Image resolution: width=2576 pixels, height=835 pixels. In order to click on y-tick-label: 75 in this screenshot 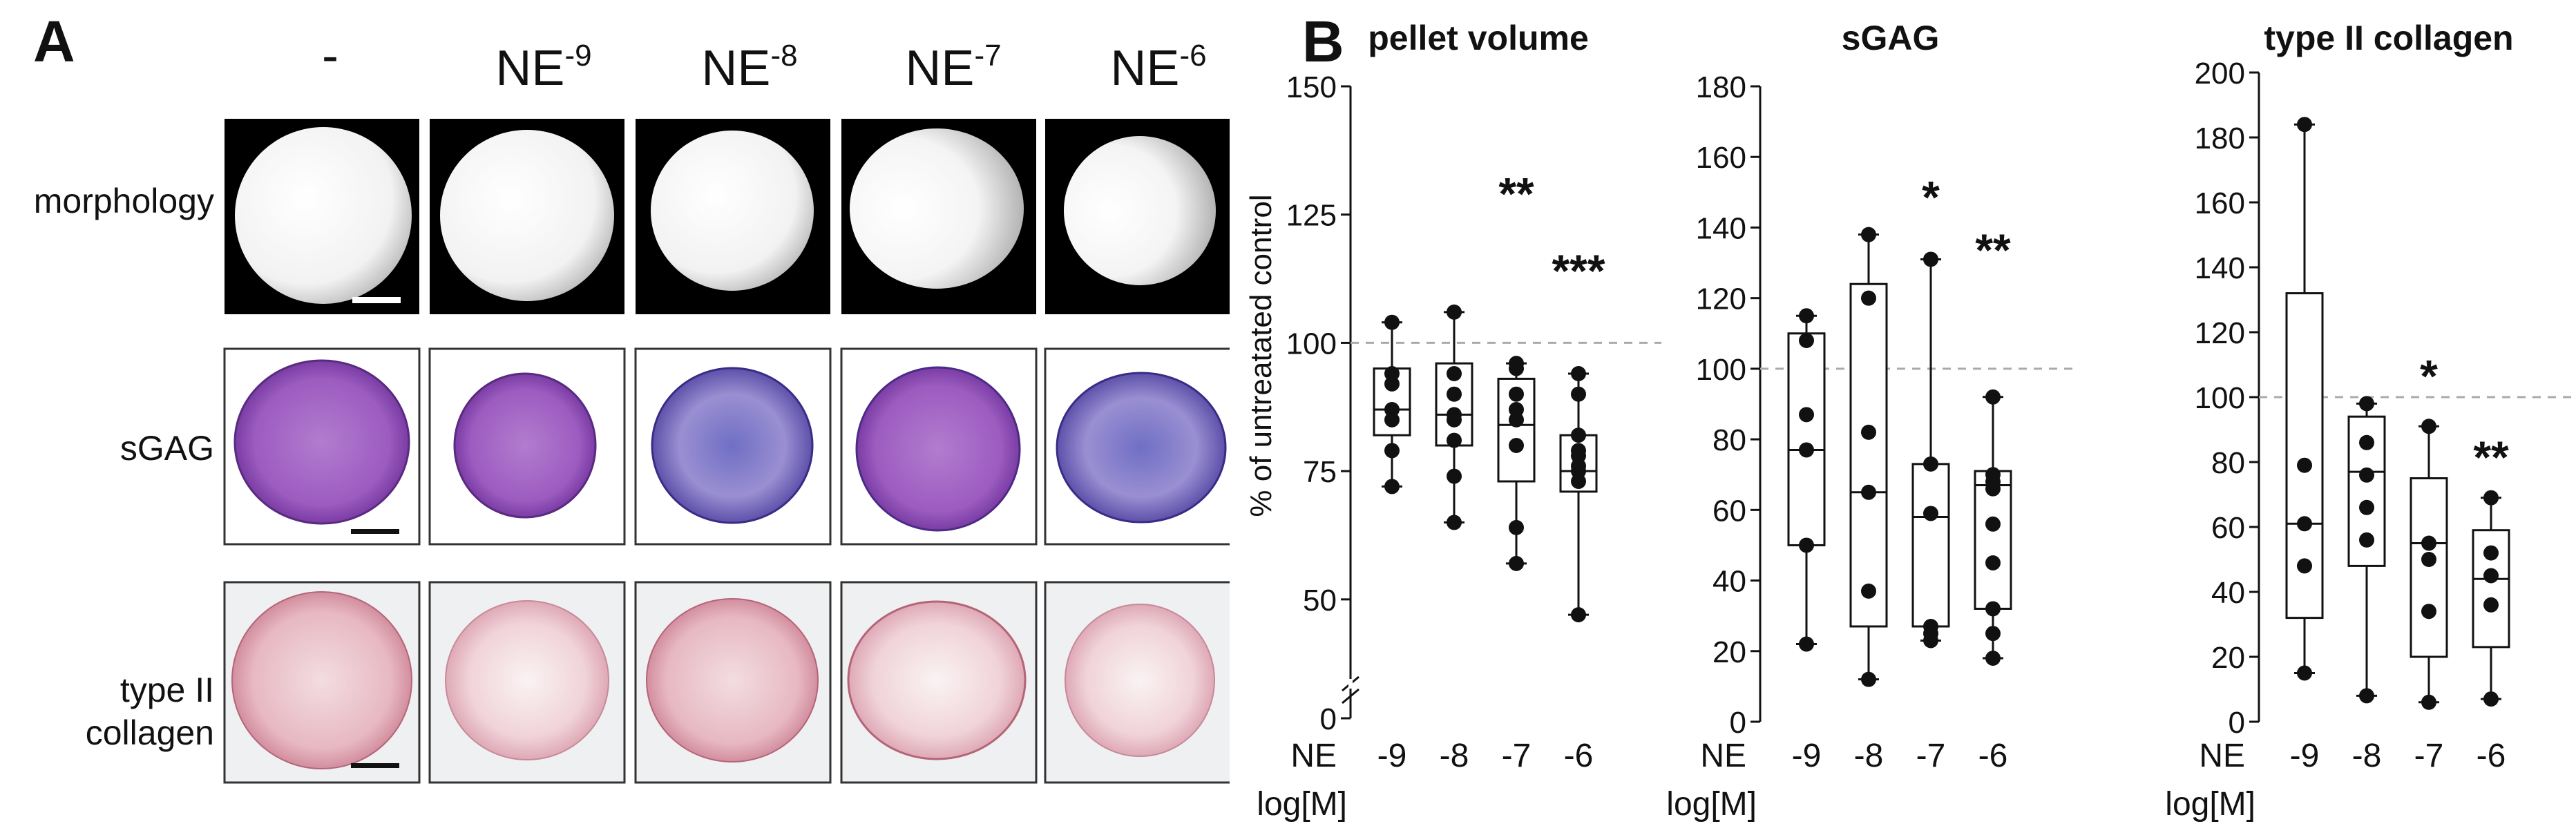, I will do `click(1320, 472)`.